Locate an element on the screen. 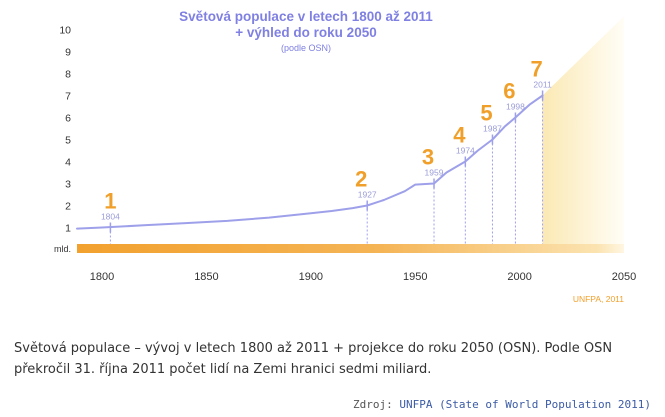 The width and height of the screenshot is (665, 417). x-tick-label: 1900 is located at coordinates (311, 277).